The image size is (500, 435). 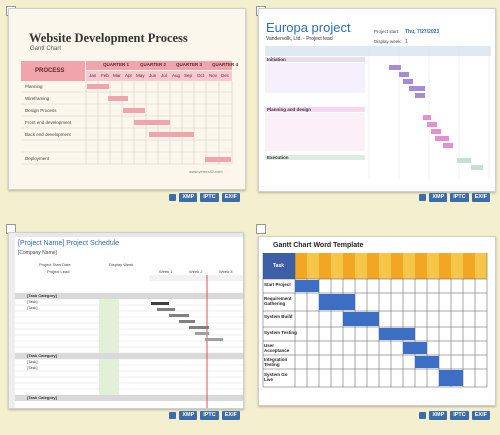 I want to click on task-label: System Go Live, so click(x=276, y=377).